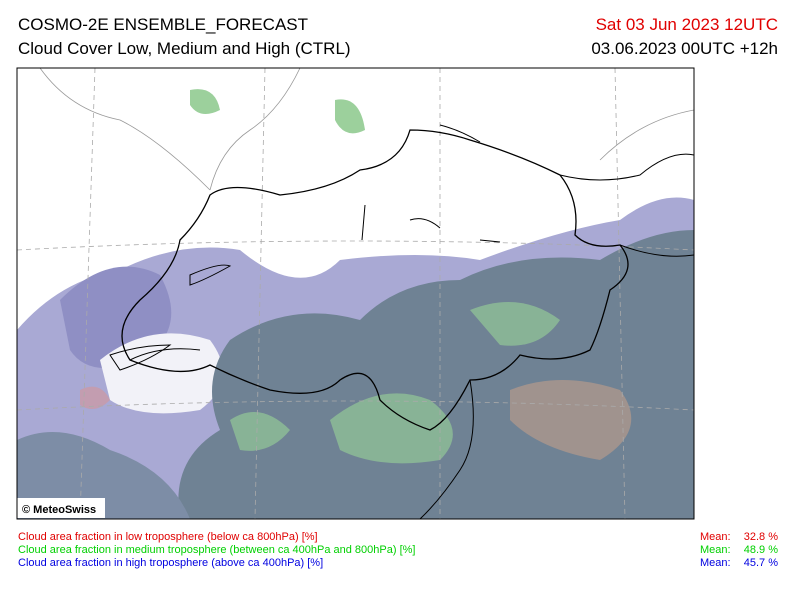 Image resolution: width=800 pixels, height=590 pixels. What do you see at coordinates (184, 48) in the screenshot?
I see `subtitle: Cloud Cover Low, Medium and High (CTRL)` at bounding box center [184, 48].